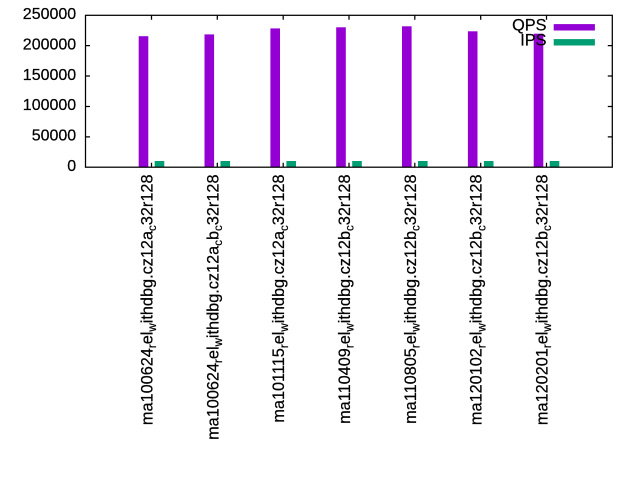 This screenshot has width=640, height=480. Describe the element at coordinates (149, 300) in the screenshot. I see `svg-text:ma100624relwithdbg.cz12ac32r12: ma100624relwithdbg.cz12ac32r128` at that location.